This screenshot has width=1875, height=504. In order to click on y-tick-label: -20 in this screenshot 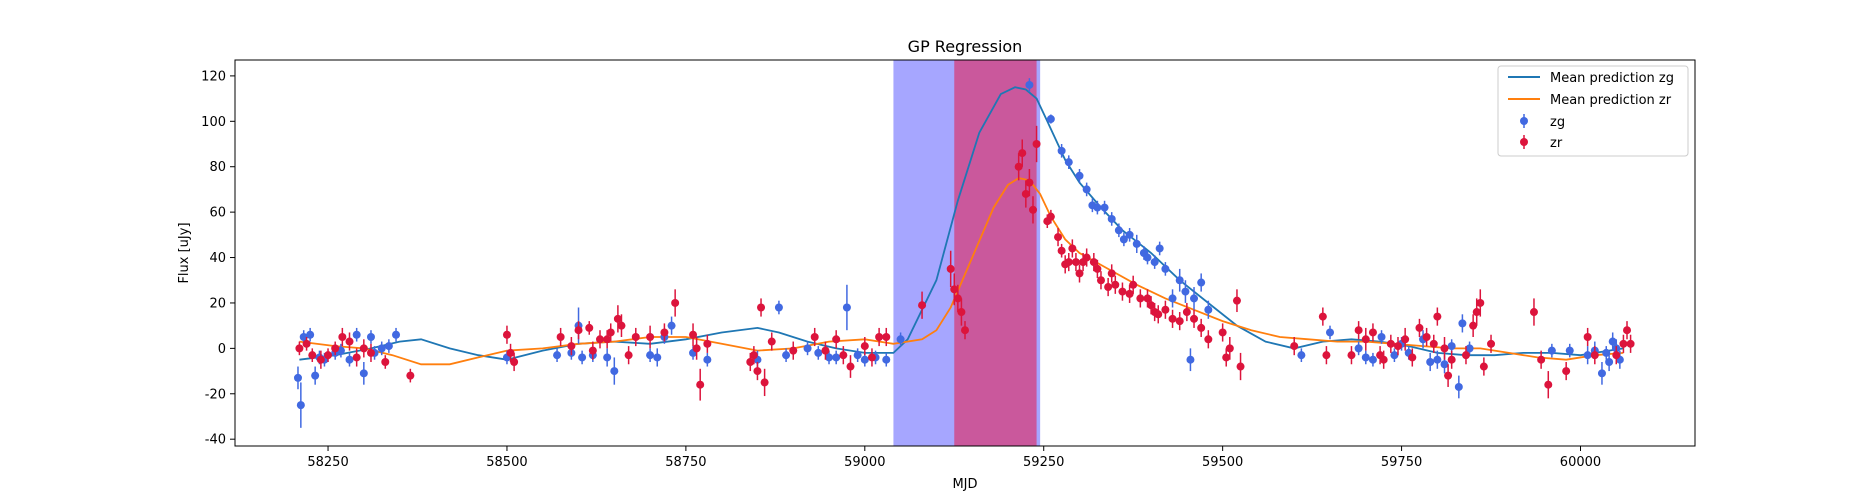, I will do `click(215, 394)`.